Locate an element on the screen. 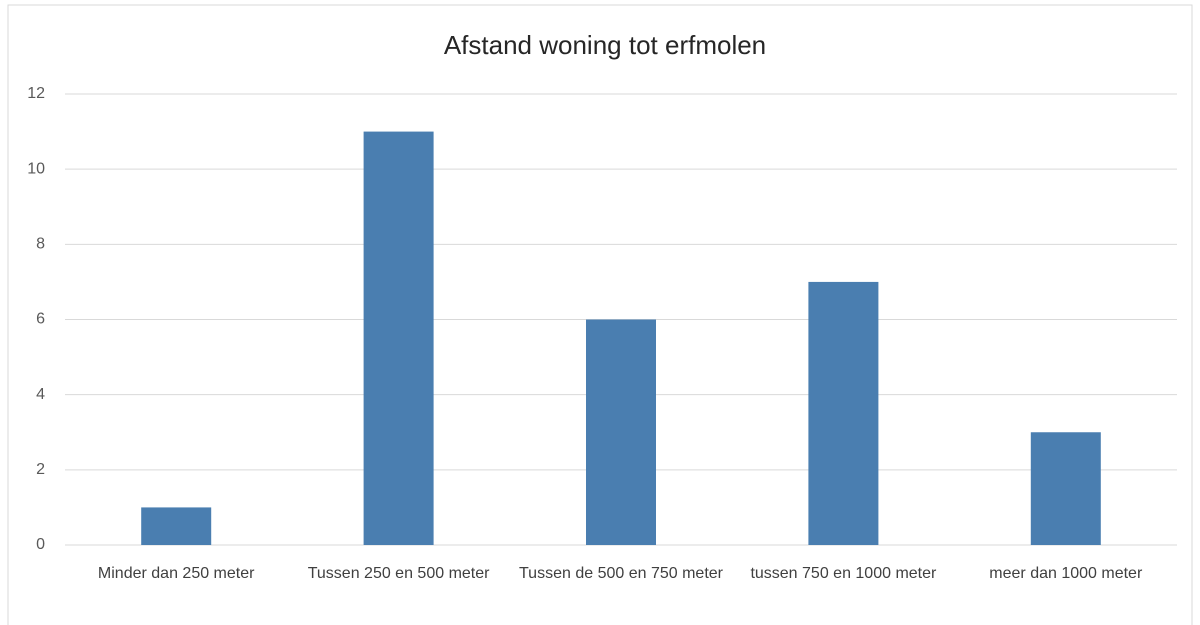  y-tick-label: 12 is located at coordinates (36, 93).